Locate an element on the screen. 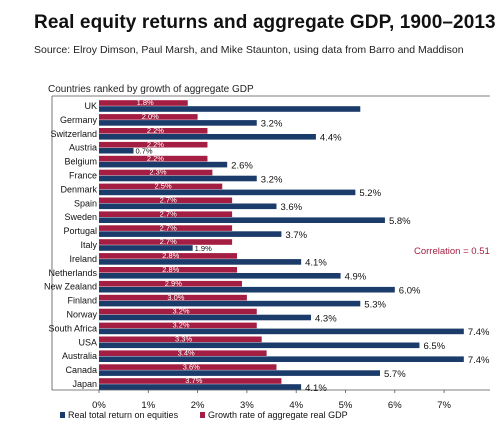  return-value-label: 4.9% is located at coordinates (356, 277).